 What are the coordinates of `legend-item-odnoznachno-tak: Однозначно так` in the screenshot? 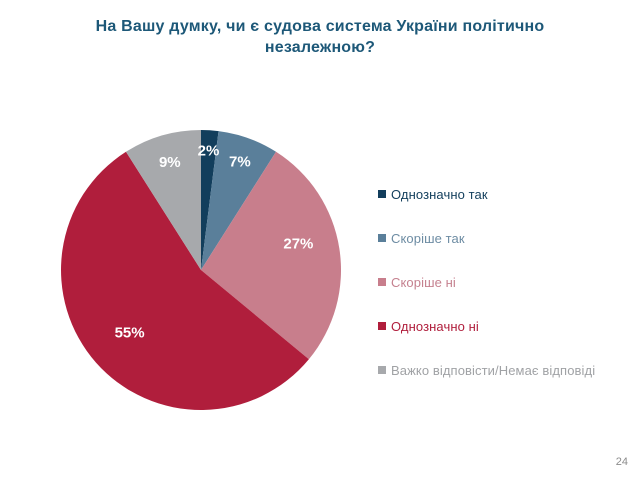 It's located at (486, 194).